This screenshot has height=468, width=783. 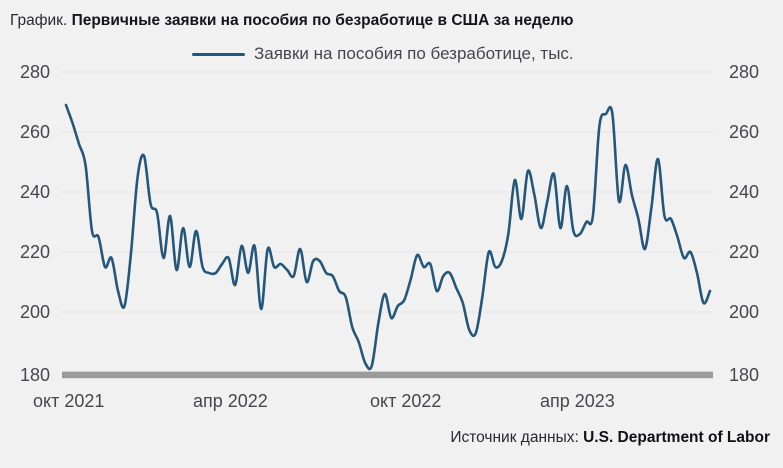 What do you see at coordinates (230, 401) in the screenshot?
I see `x-tick-label: апр 2022` at bounding box center [230, 401].